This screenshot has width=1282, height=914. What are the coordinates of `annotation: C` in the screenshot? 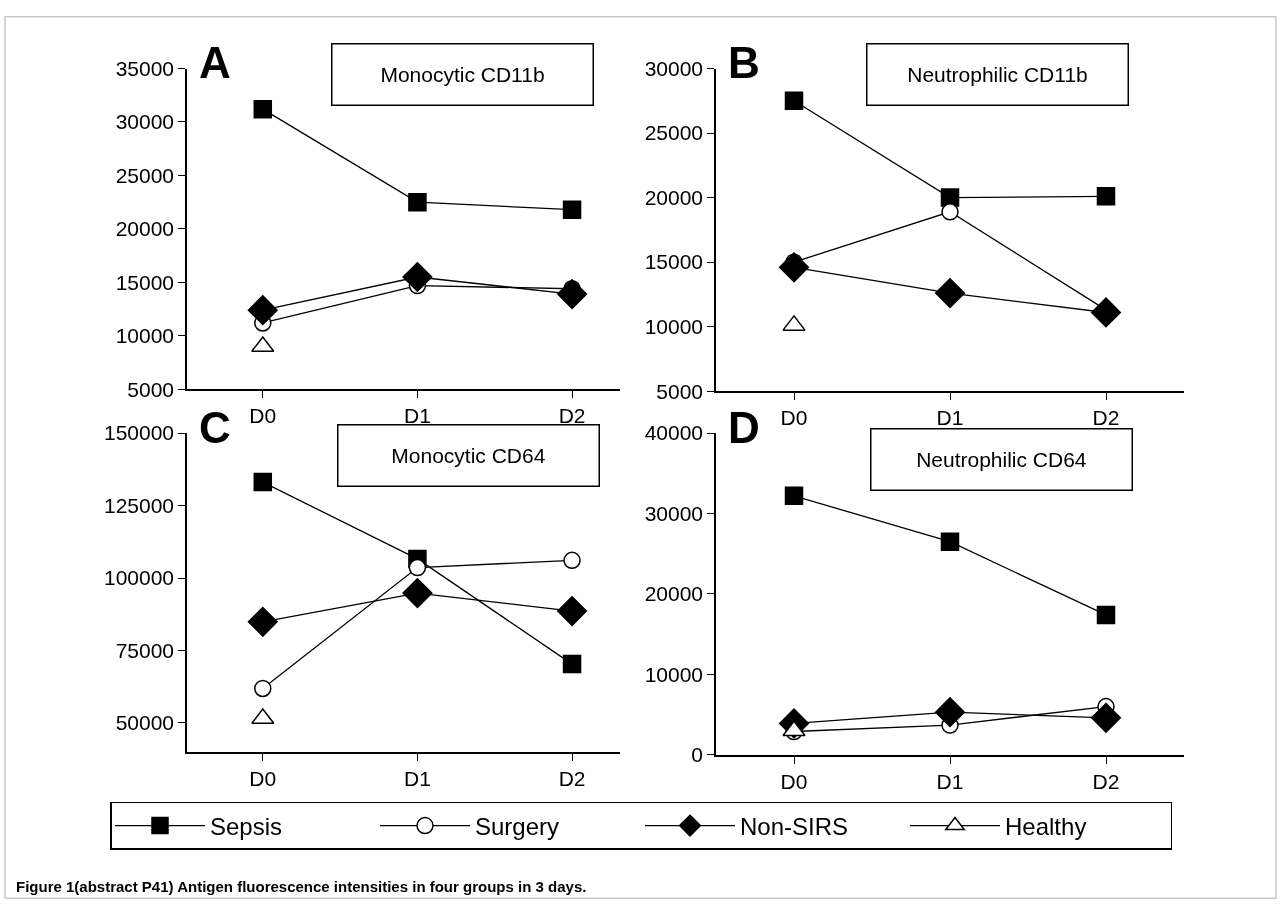 It's located at (215, 427).